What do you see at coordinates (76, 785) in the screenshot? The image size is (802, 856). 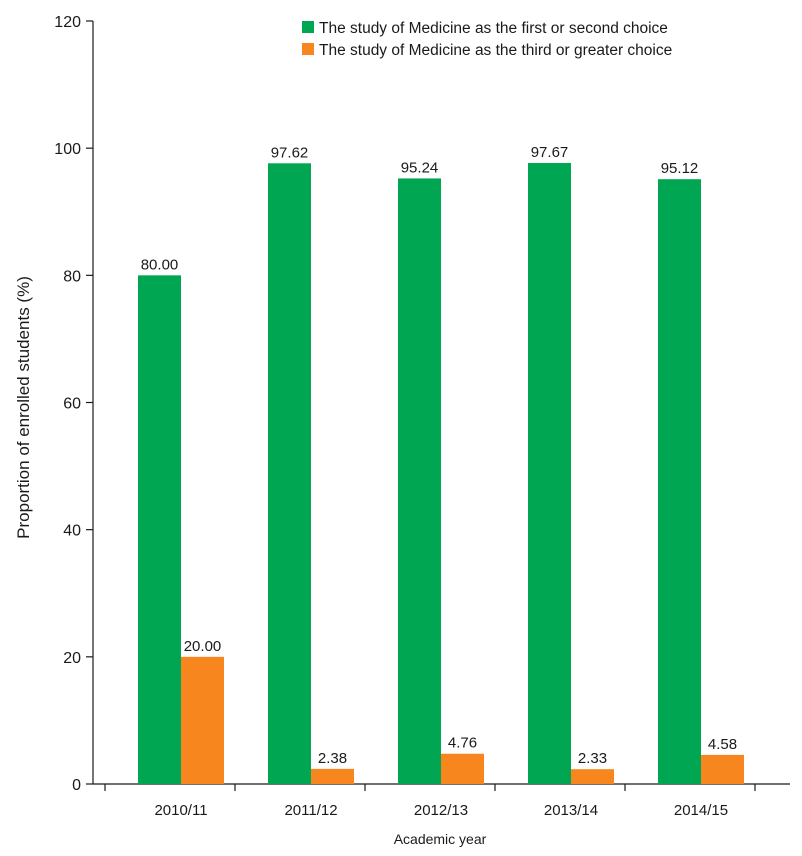 I see `y-tick-label: 0` at bounding box center [76, 785].